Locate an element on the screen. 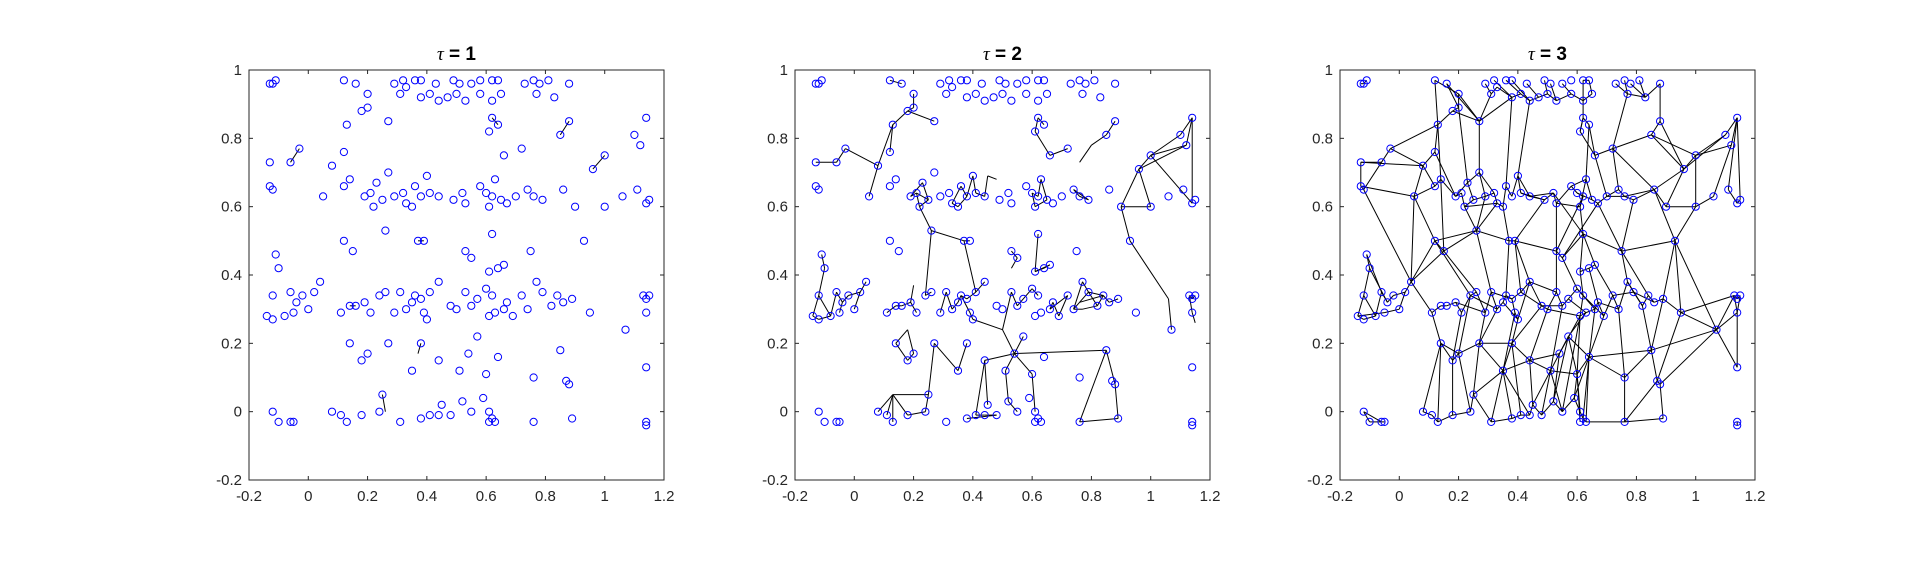  x-tick-label: 0.6 is located at coordinates (486, 496).